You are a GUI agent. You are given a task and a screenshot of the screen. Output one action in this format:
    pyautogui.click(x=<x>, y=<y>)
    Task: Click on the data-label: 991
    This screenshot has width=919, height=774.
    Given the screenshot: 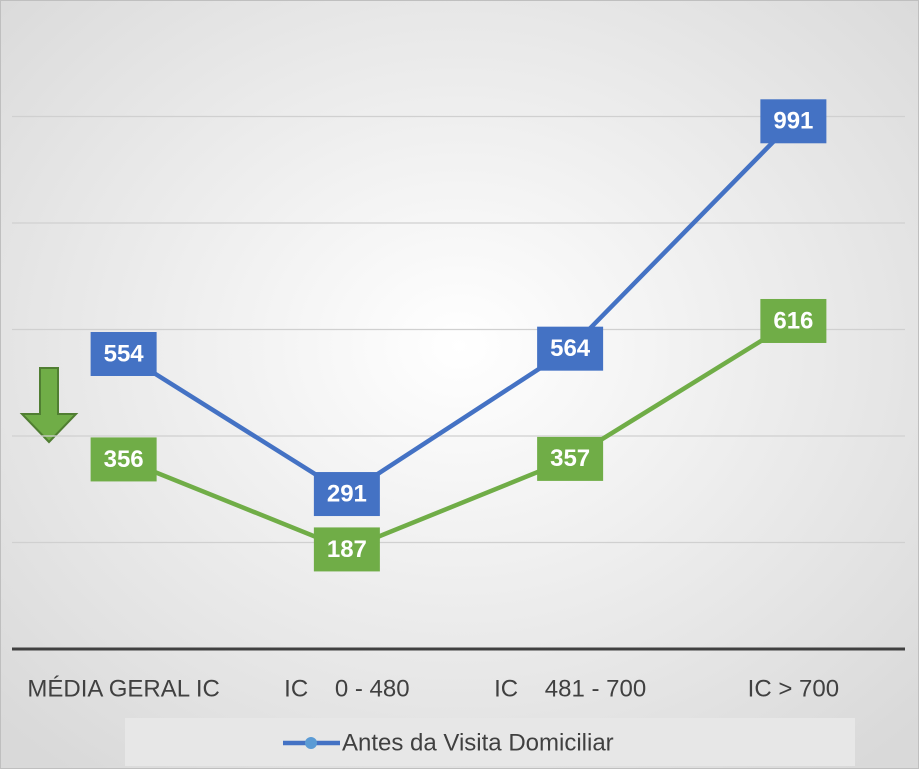 What is the action you would take?
    pyautogui.click(x=793, y=121)
    